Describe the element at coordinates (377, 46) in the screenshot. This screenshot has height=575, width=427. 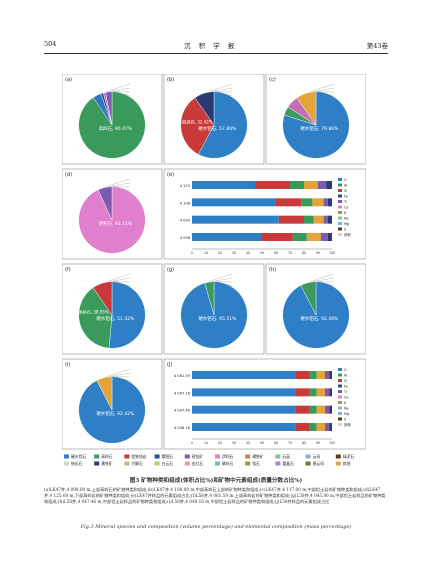
I see `volume-number: 第43卷` at that location.